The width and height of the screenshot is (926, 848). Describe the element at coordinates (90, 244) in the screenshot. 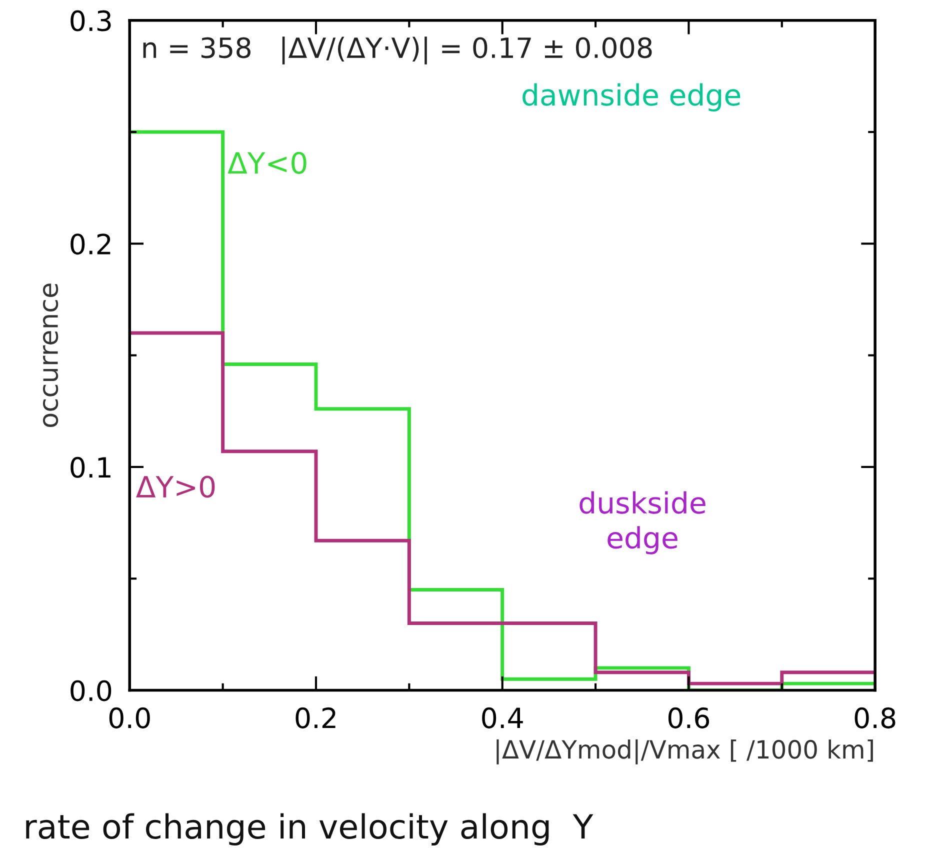

I see `y-tick-label: 0.2` at that location.